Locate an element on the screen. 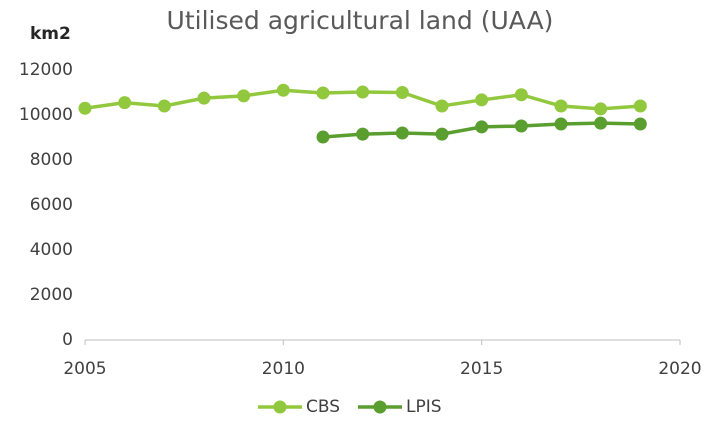  x-tick-label: 2010 is located at coordinates (283, 369).